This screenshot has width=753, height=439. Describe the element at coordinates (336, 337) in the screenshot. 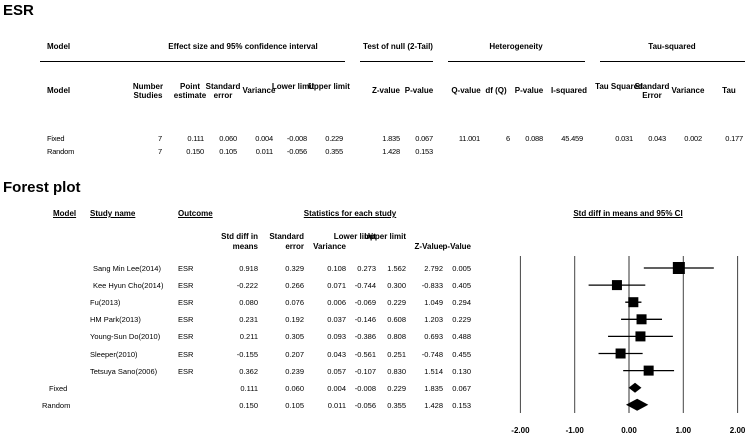

I see `table-cell: 0.093` at that location.